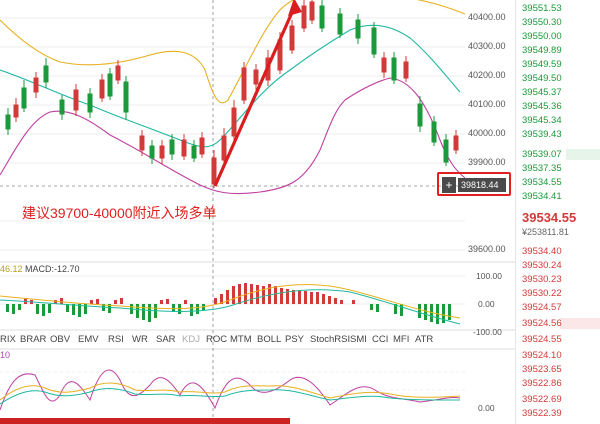 The height and width of the screenshot is (424, 600). Describe the element at coordinates (542, 339) in the screenshot. I see `bid-row: 39524.55` at that location.